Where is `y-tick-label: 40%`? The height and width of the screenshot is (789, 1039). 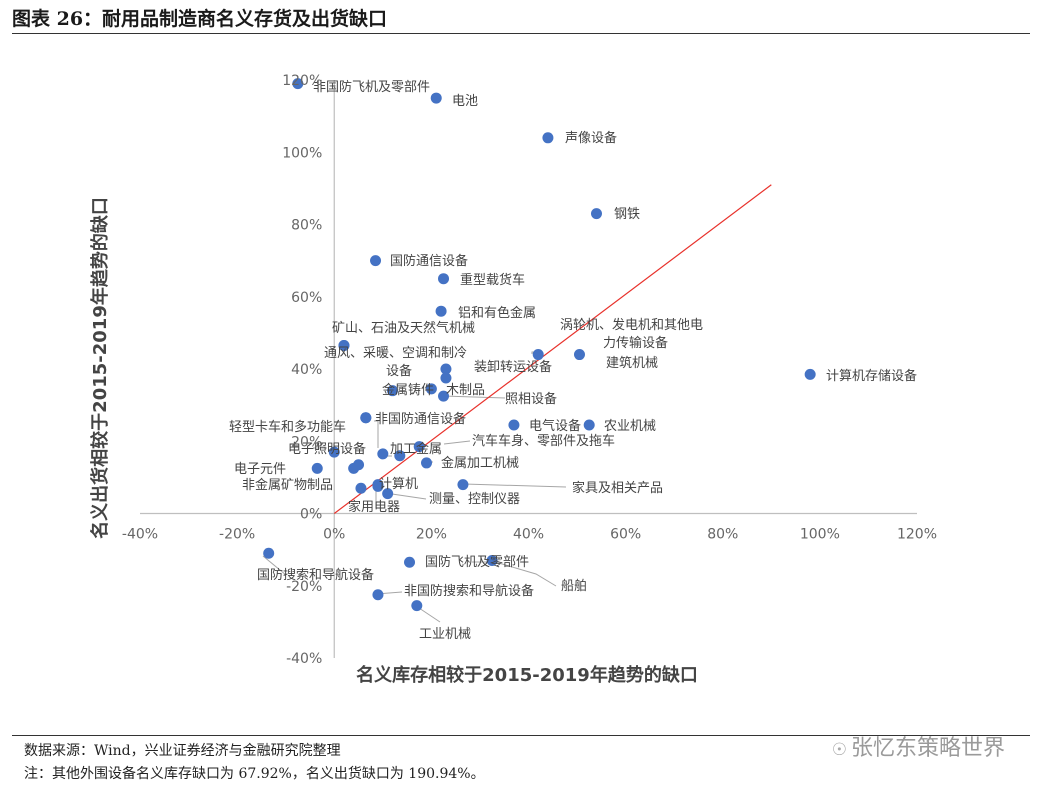
y-tick-label: 40% is located at coordinates (306, 370).